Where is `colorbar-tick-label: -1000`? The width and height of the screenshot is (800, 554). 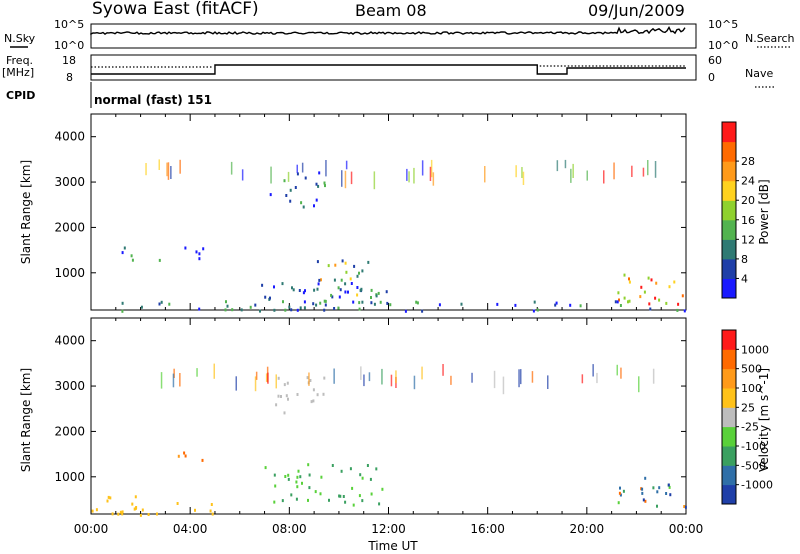
colorbar-tick-label: -1000 is located at coordinates (757, 485).